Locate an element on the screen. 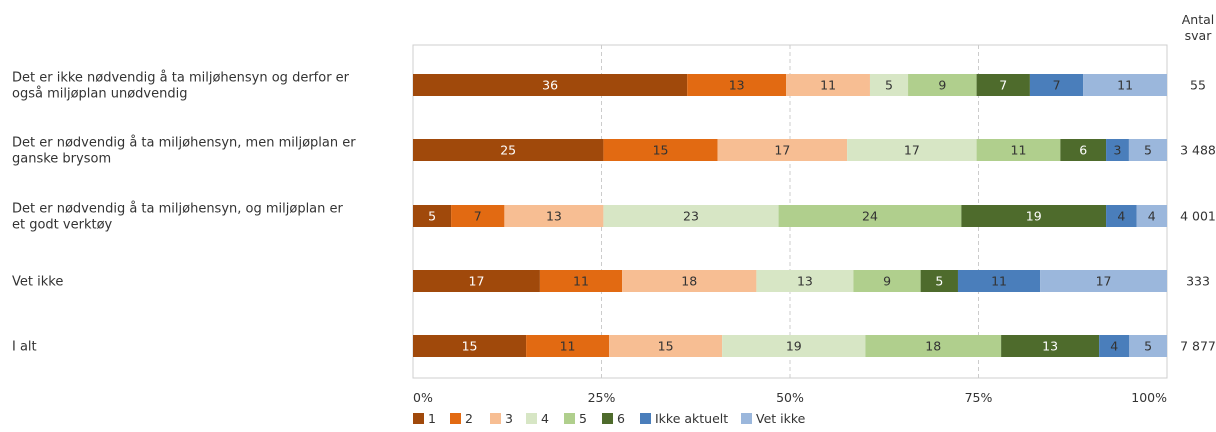  bar-row: 36 13 11 5 9 7 7 11 is located at coordinates (790, 85).